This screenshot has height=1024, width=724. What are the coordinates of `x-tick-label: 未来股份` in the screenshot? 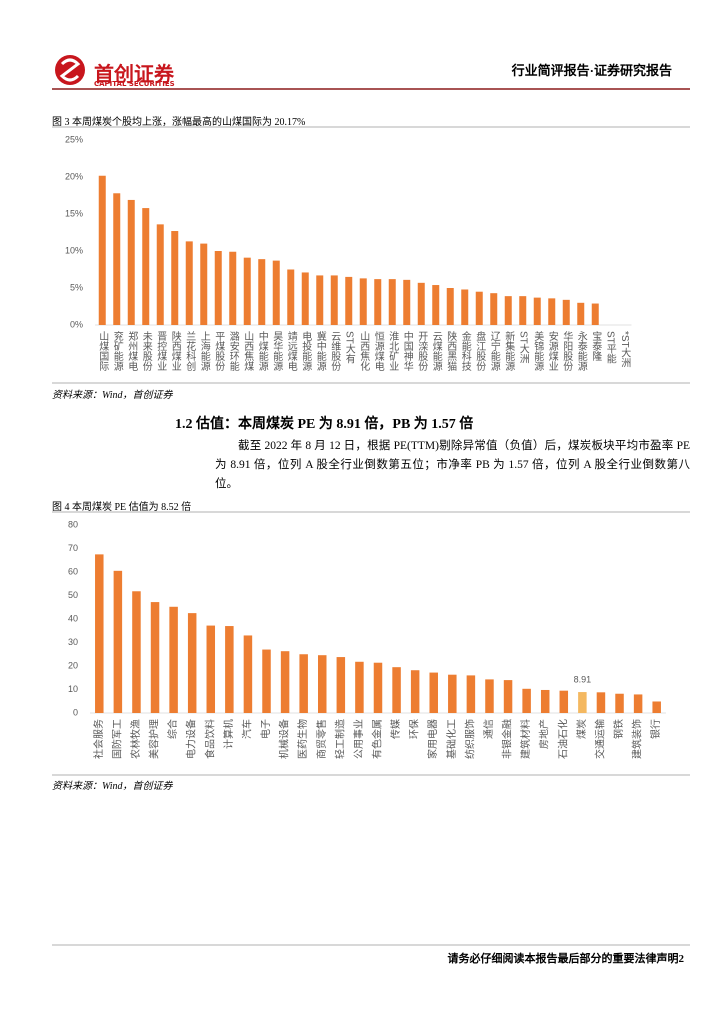 It's located at (146, 351).